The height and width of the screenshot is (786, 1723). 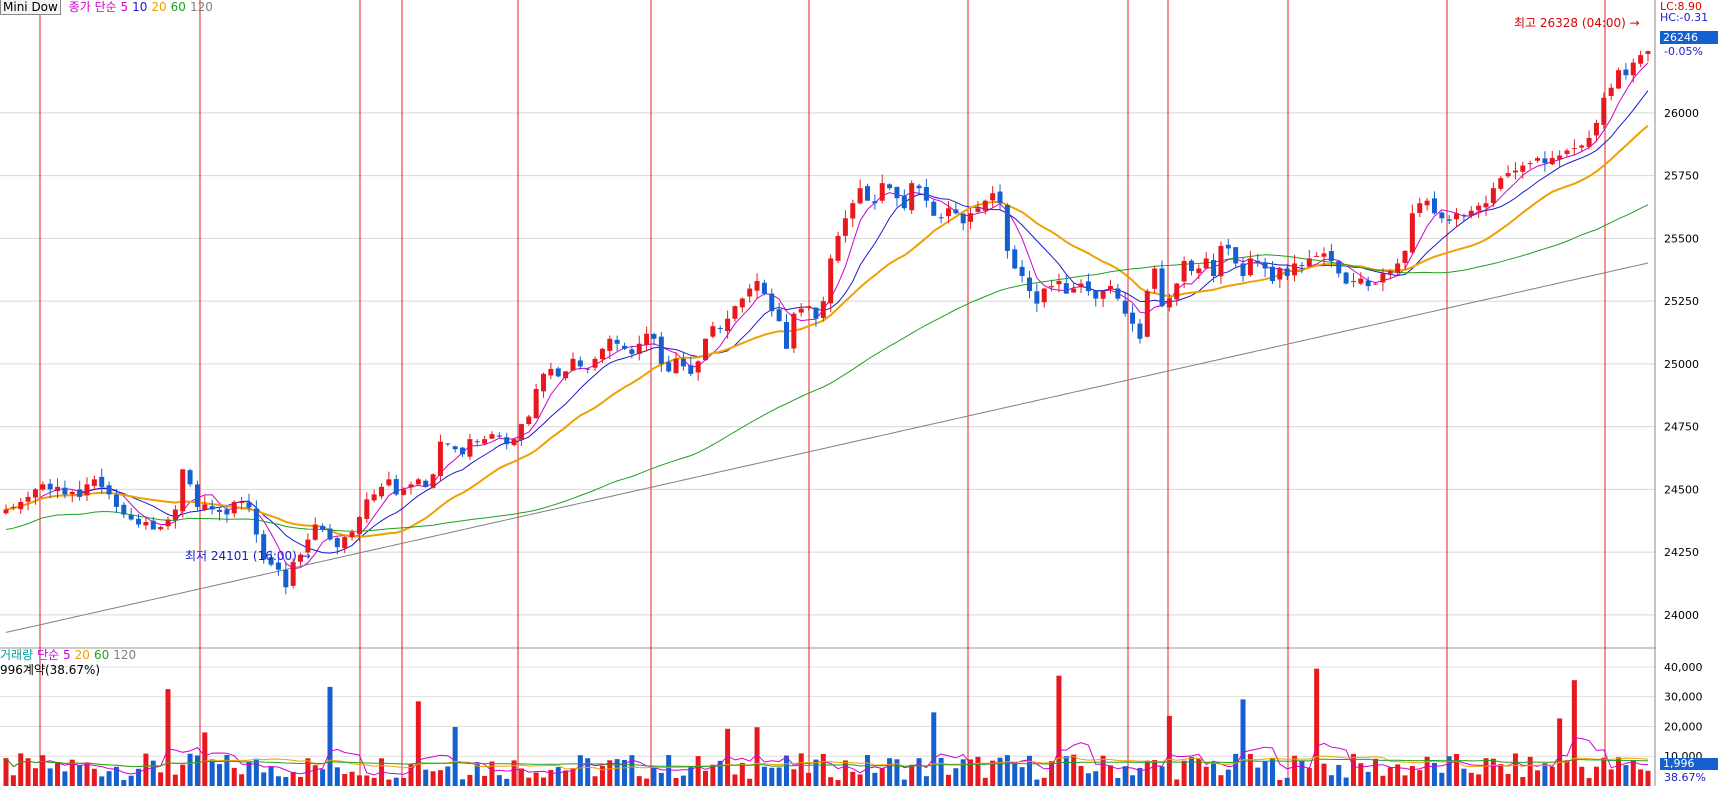 What do you see at coordinates (125, 655) in the screenshot?
I see `volume-legend-item: 120` at bounding box center [125, 655].